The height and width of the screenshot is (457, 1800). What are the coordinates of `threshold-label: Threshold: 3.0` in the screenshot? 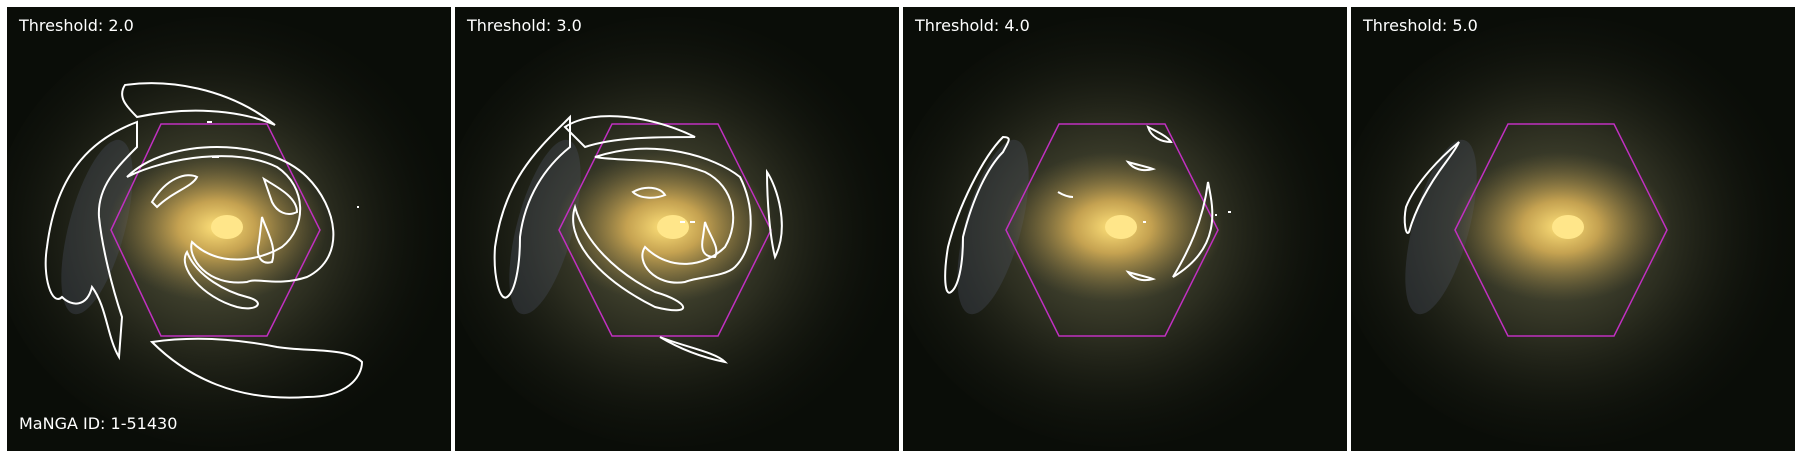 It's located at (524, 25).